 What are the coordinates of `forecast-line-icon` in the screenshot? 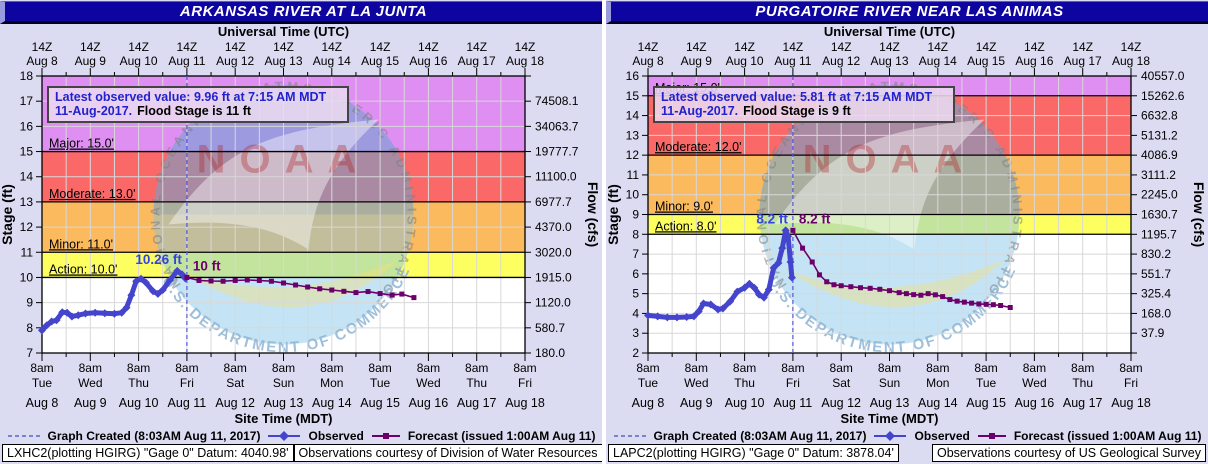 It's located at (385, 435).